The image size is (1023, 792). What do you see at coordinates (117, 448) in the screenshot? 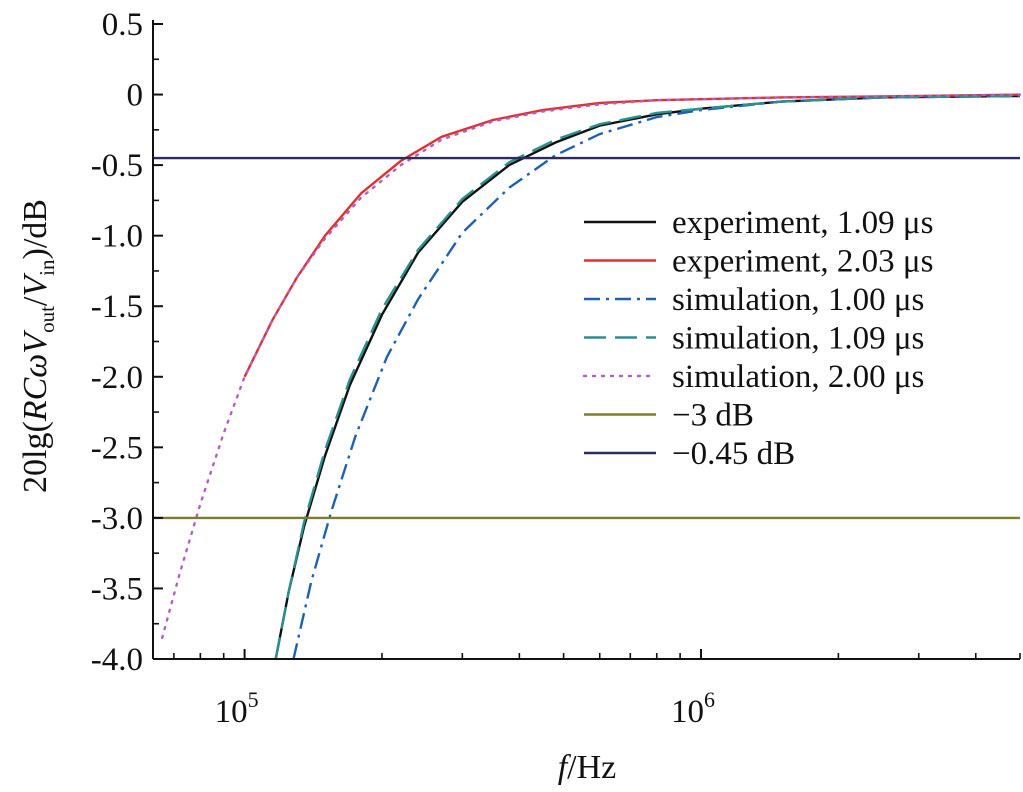
I see `y-tick-label-7: -2.5` at bounding box center [117, 448].